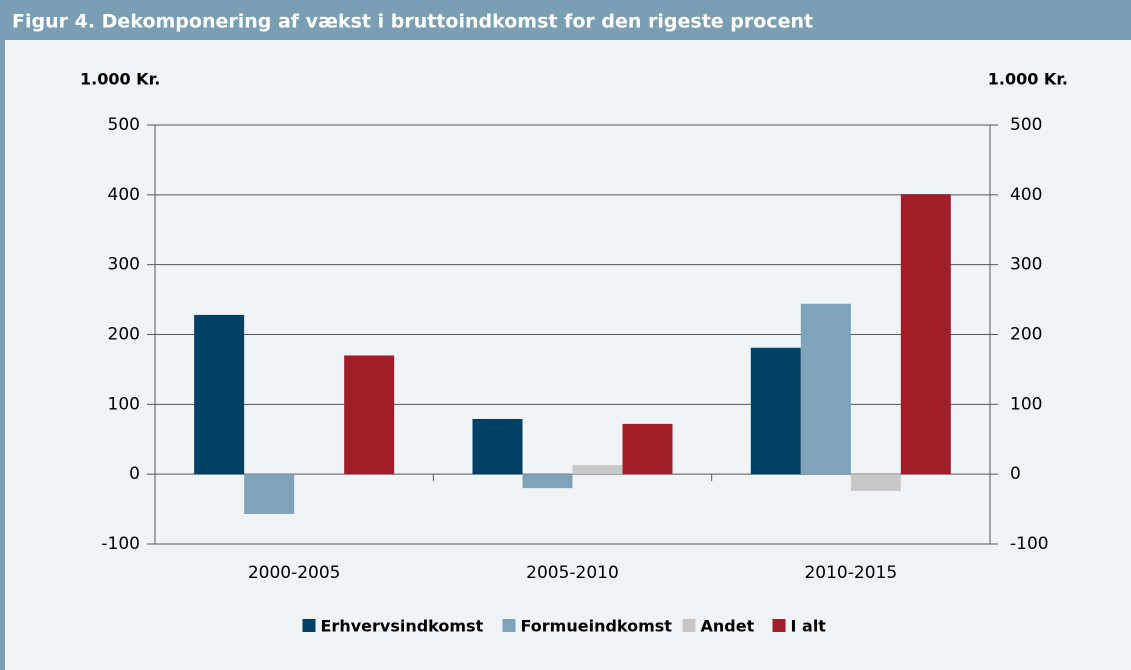 This screenshot has height=670, width=1131. What do you see at coordinates (850, 573) in the screenshot?
I see `x-tick-label: 2010-2015` at bounding box center [850, 573].